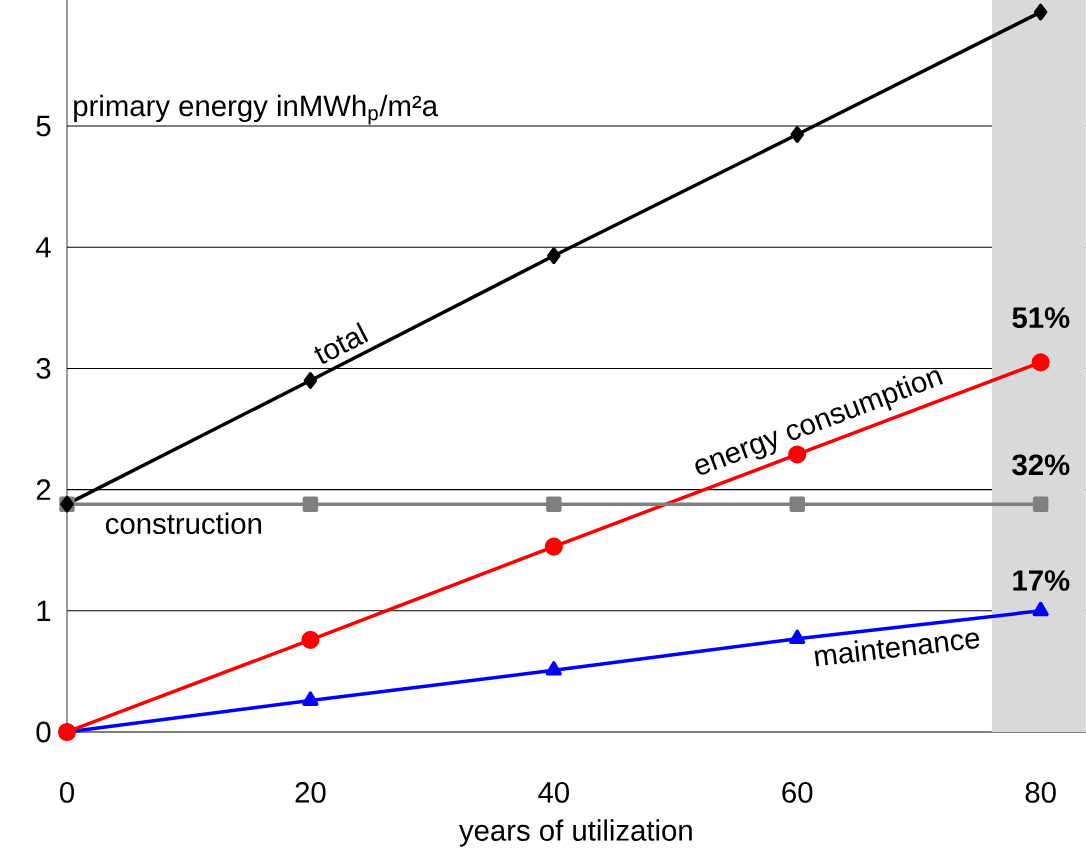 The height and width of the screenshot is (850, 1086). What do you see at coordinates (43, 489) in the screenshot?
I see `y-tick-label: 2` at bounding box center [43, 489].